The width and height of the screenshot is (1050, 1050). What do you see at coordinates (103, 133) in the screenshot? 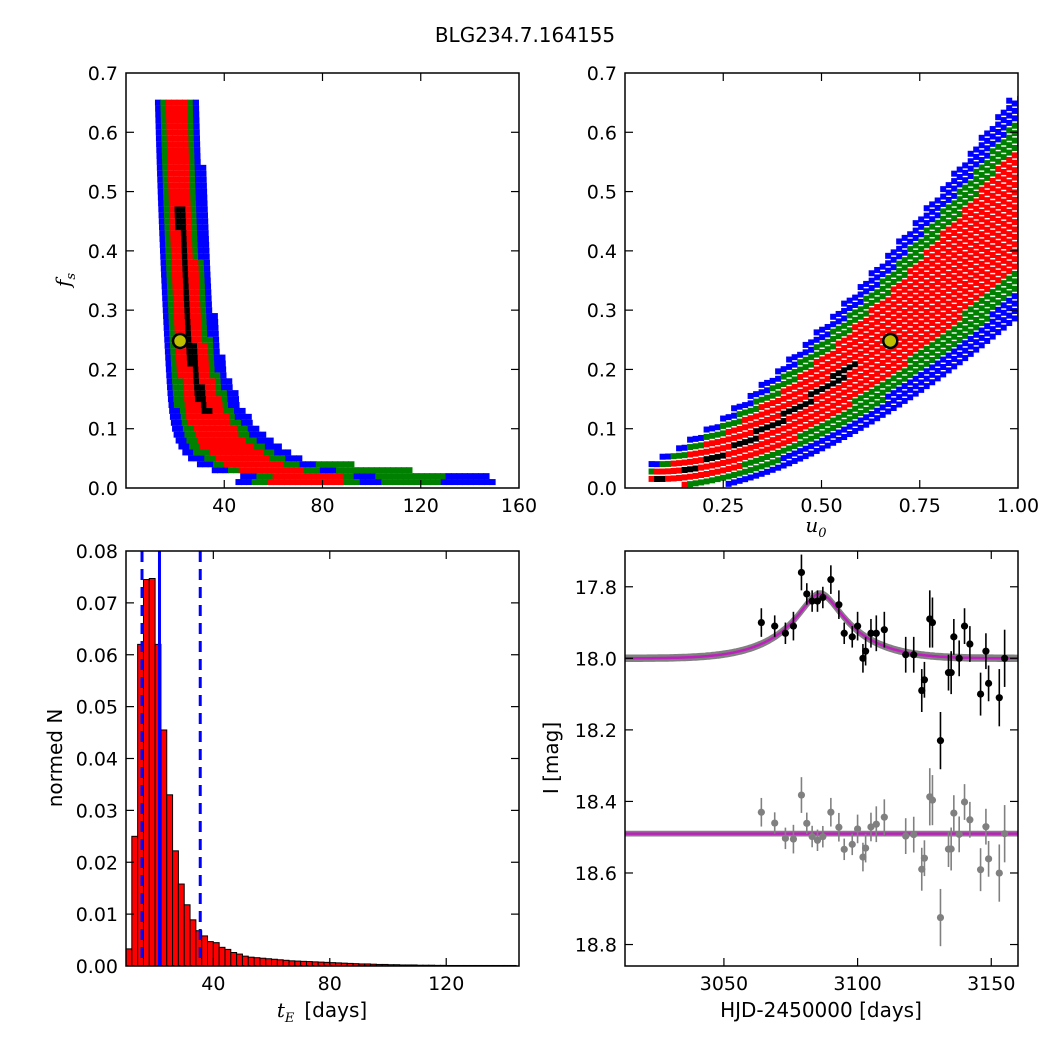
I see `y-tick-label: 0.6` at bounding box center [103, 133].